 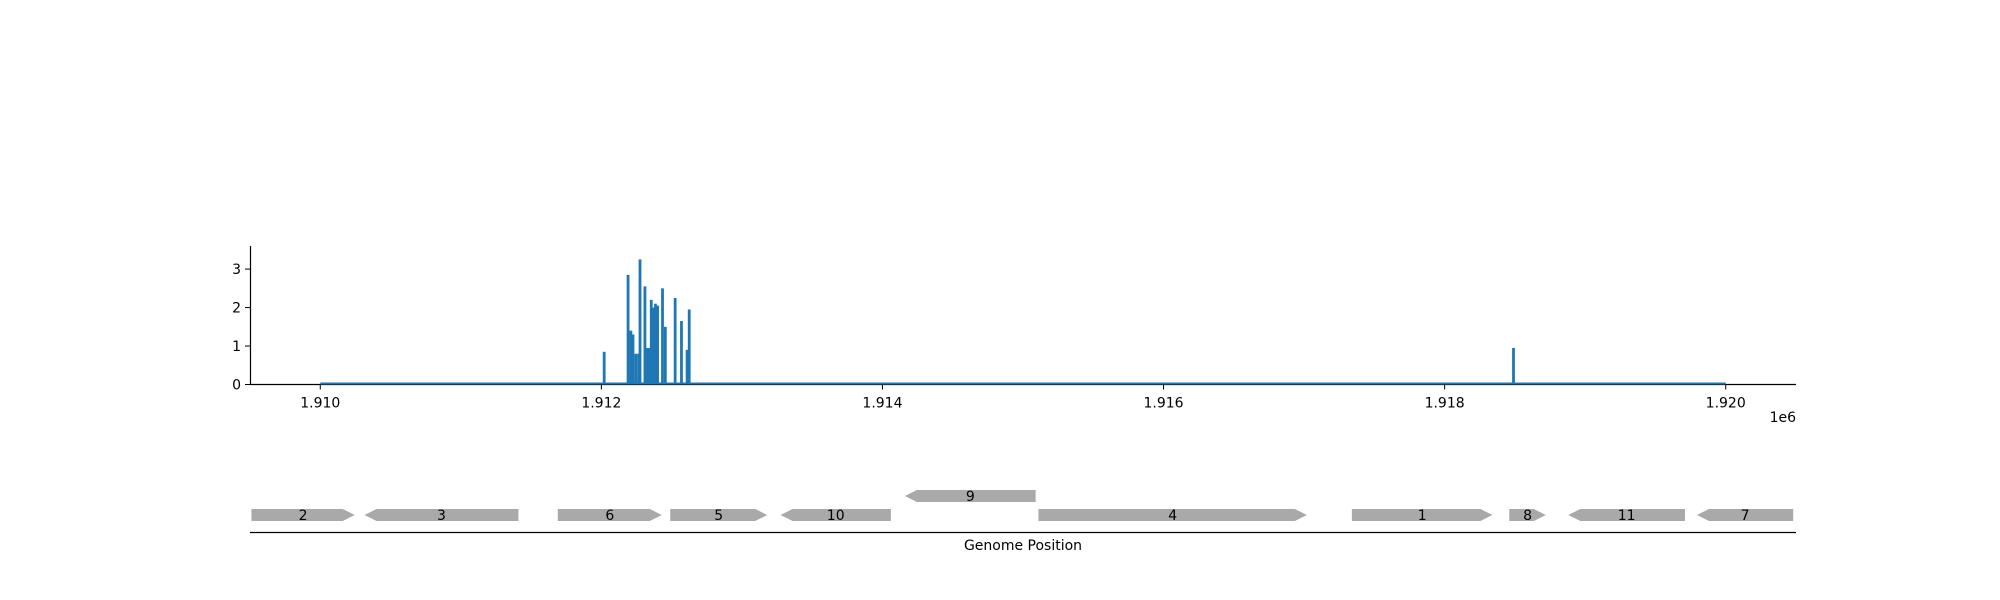 I want to click on x-offset-label: 1e6, so click(x=1783, y=418).